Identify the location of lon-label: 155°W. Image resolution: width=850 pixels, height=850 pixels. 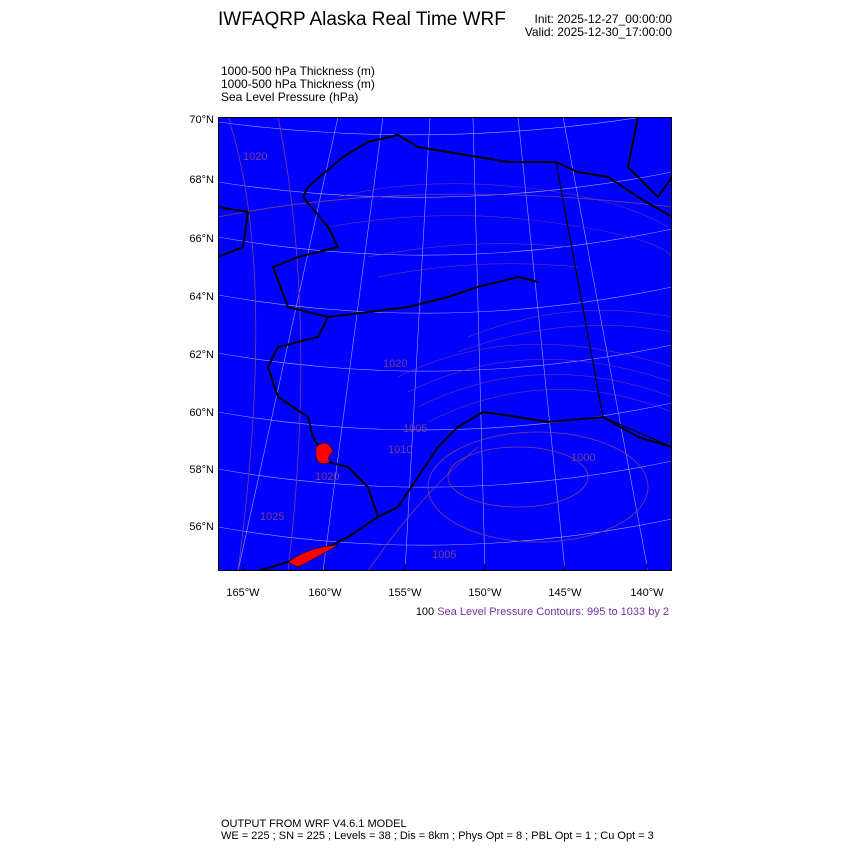
(405, 593).